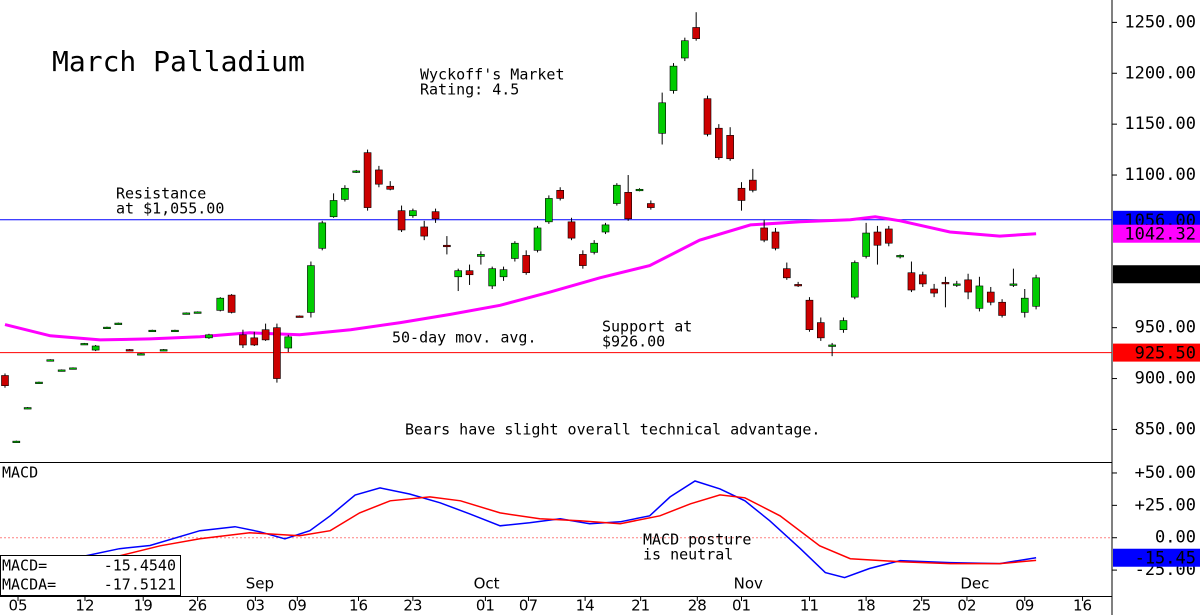 This screenshot has width=1200, height=615. Describe the element at coordinates (140, 585) in the screenshot. I see `readout-value: -17.5121` at that location.